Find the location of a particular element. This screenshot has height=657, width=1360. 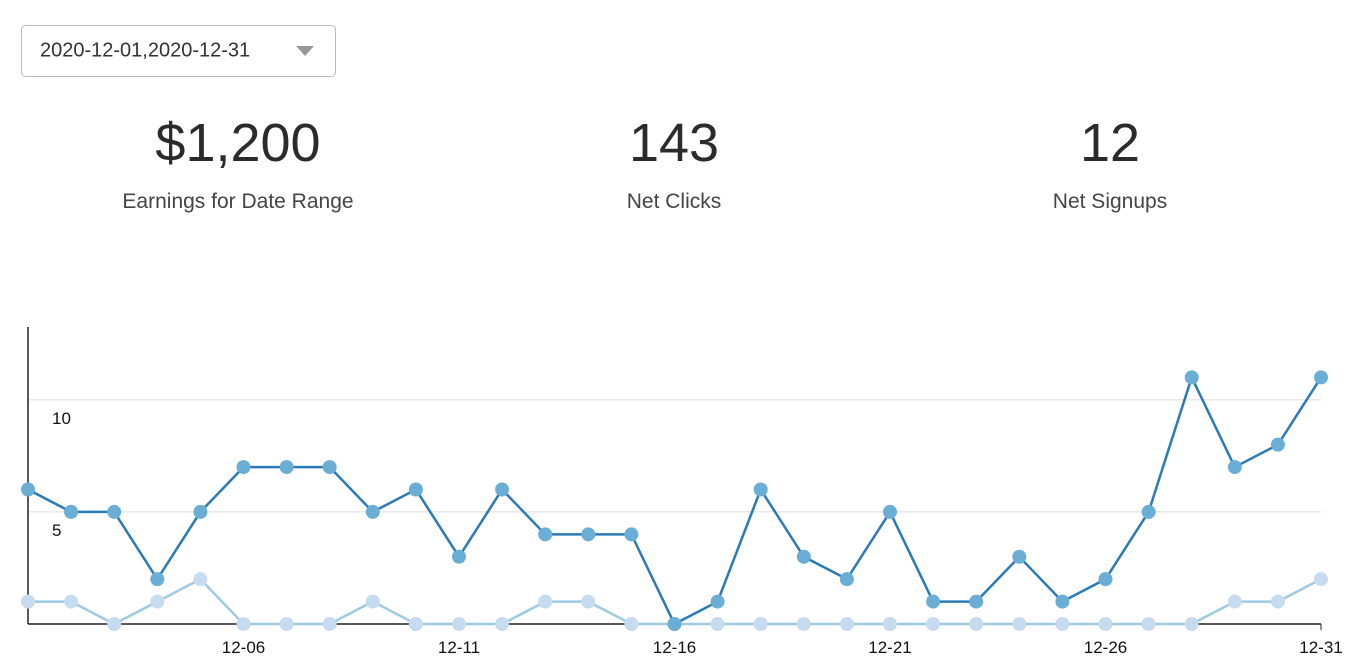

x-tick-label: 12-31 is located at coordinates (1320, 647).